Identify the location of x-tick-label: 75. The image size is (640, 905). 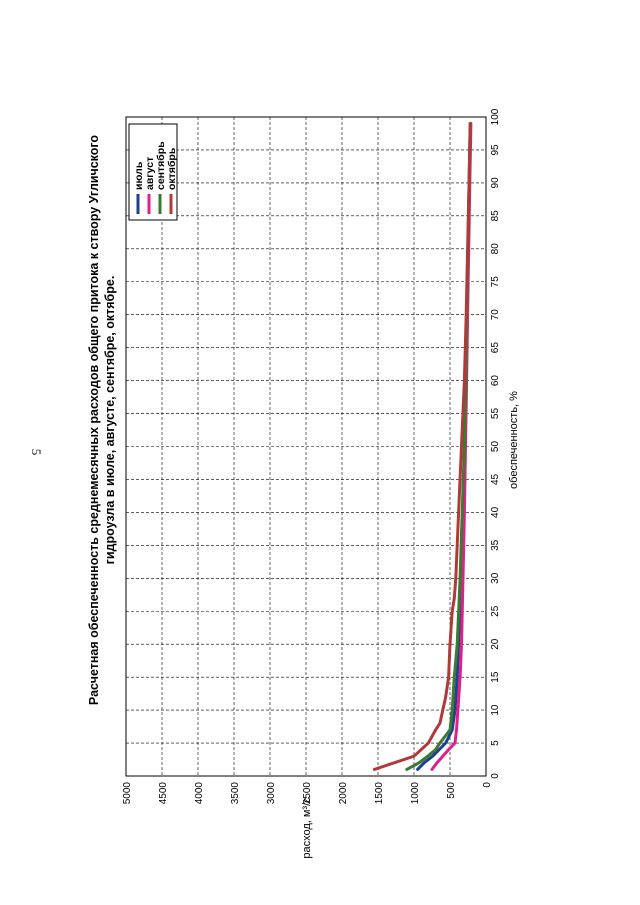
(495, 282).